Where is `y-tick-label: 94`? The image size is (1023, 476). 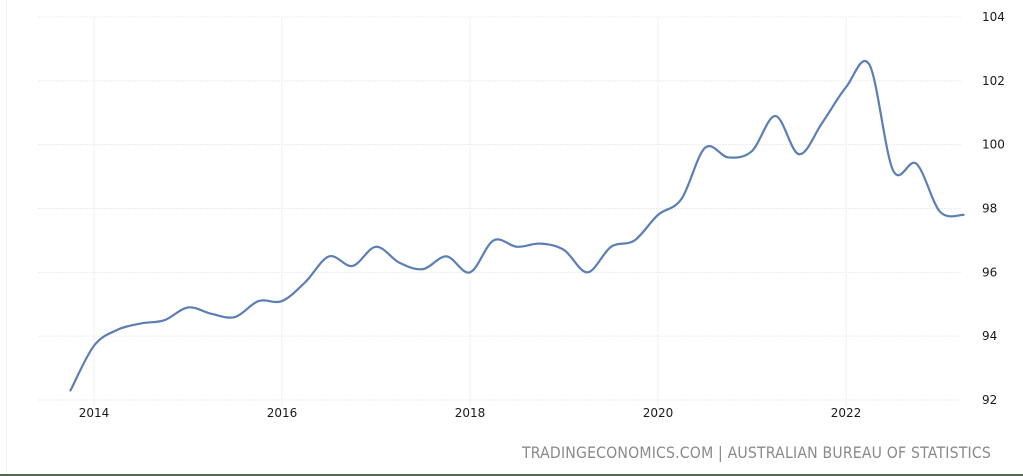
y-tick-label: 94 is located at coordinates (989, 336).